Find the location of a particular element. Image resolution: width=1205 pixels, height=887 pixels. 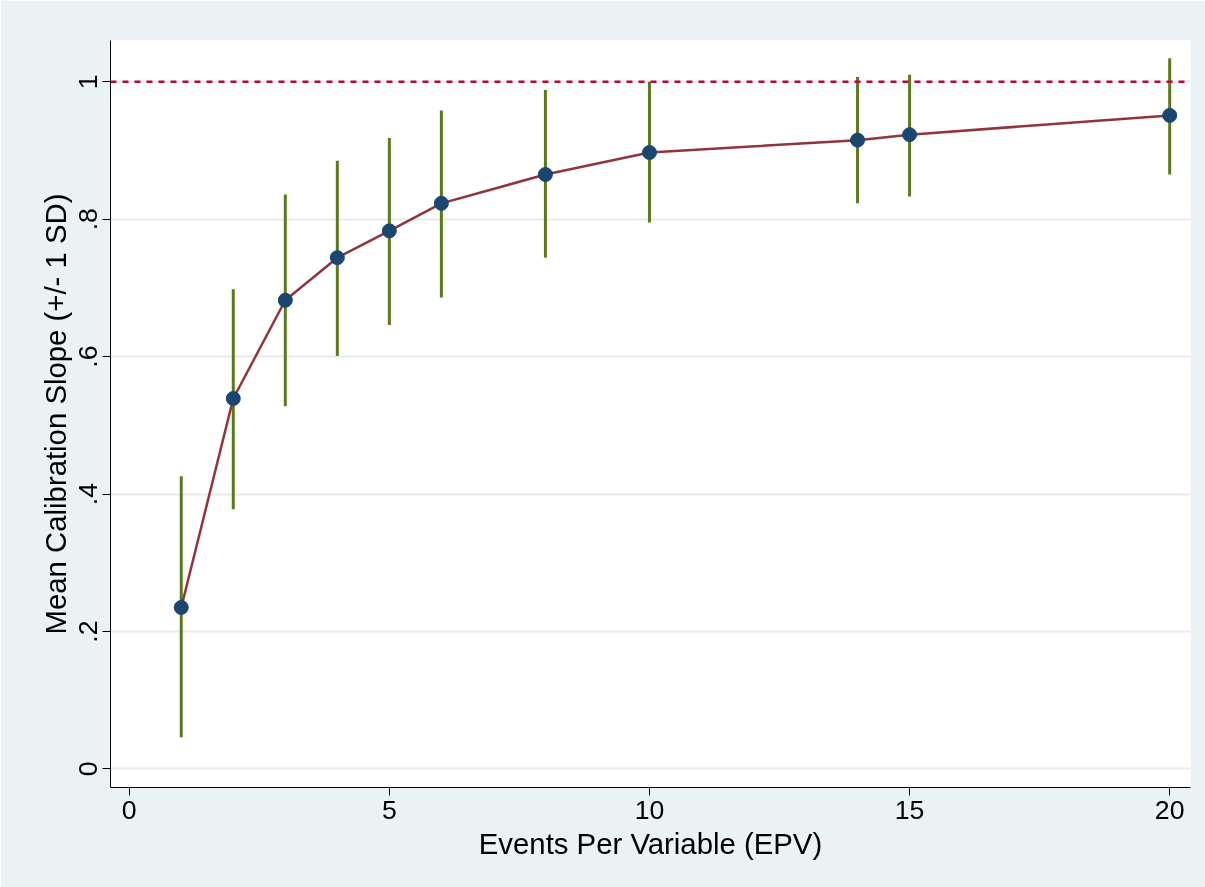

y-tick-label: 0 is located at coordinates (88, 769).